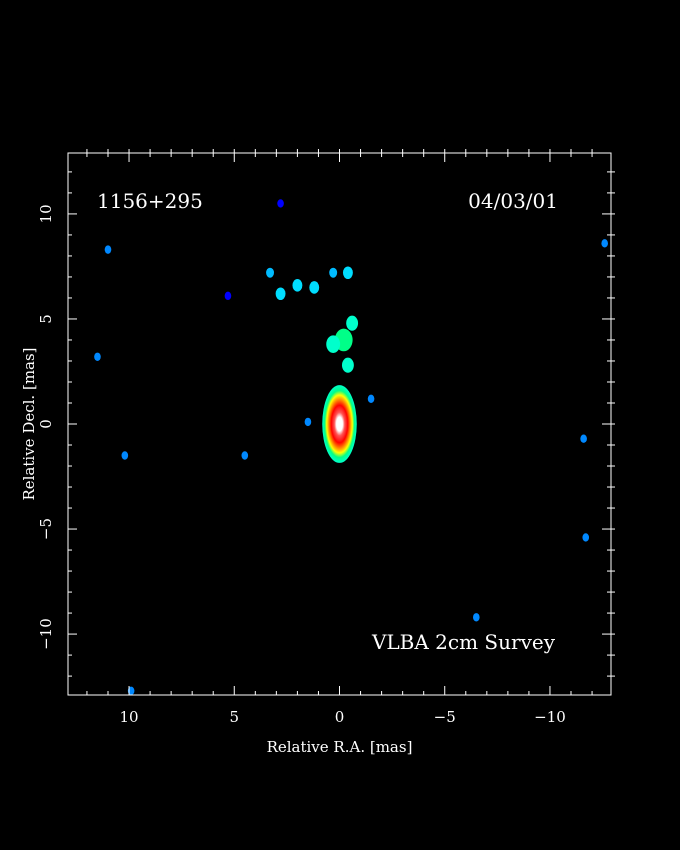 The image size is (680, 850). What do you see at coordinates (550, 717) in the screenshot?
I see `x-tick-label: −10` at bounding box center [550, 717].